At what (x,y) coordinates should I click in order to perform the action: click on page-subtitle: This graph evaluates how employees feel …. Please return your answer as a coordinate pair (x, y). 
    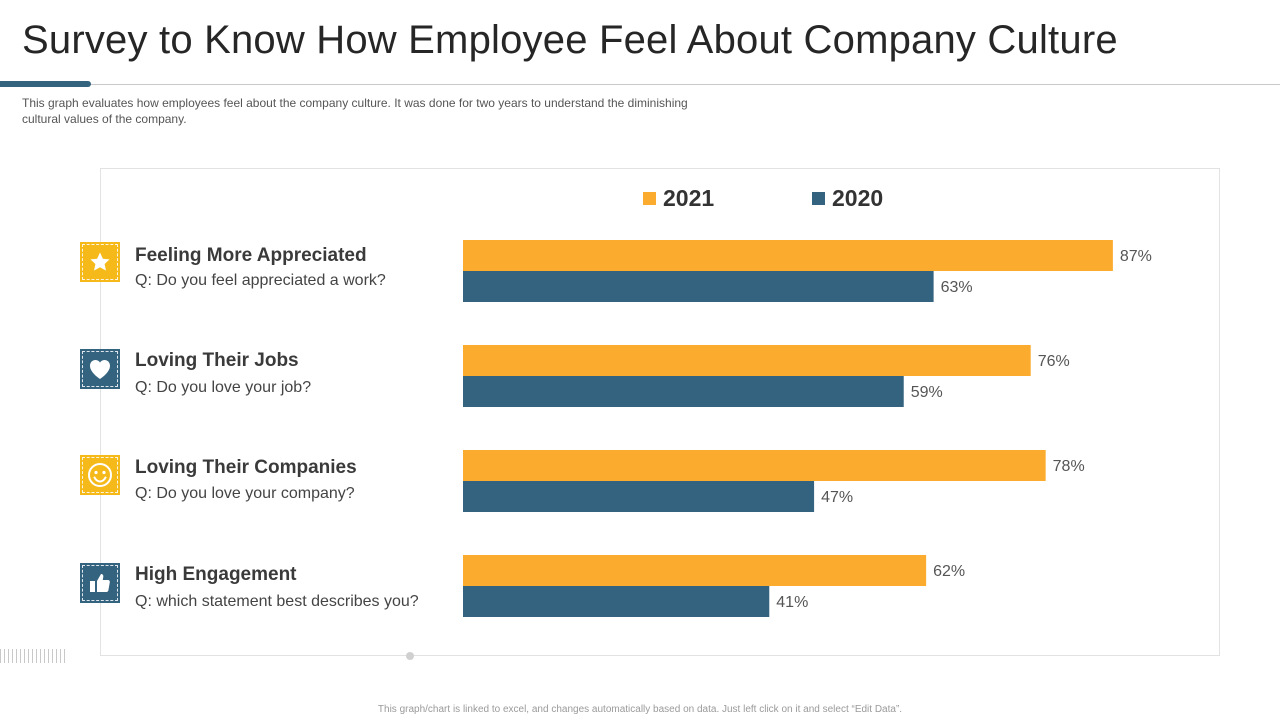
    Looking at the image, I should click on (355, 111).